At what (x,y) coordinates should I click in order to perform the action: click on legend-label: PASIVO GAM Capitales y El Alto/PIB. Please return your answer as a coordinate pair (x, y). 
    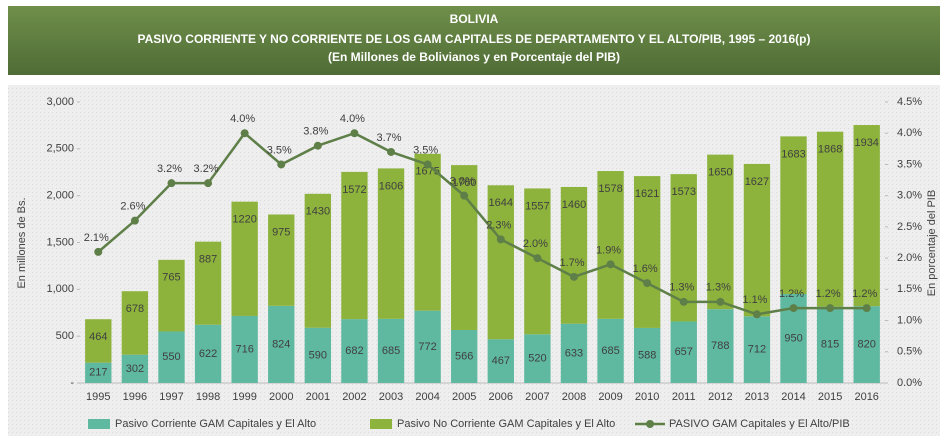
    Looking at the image, I should click on (759, 424).